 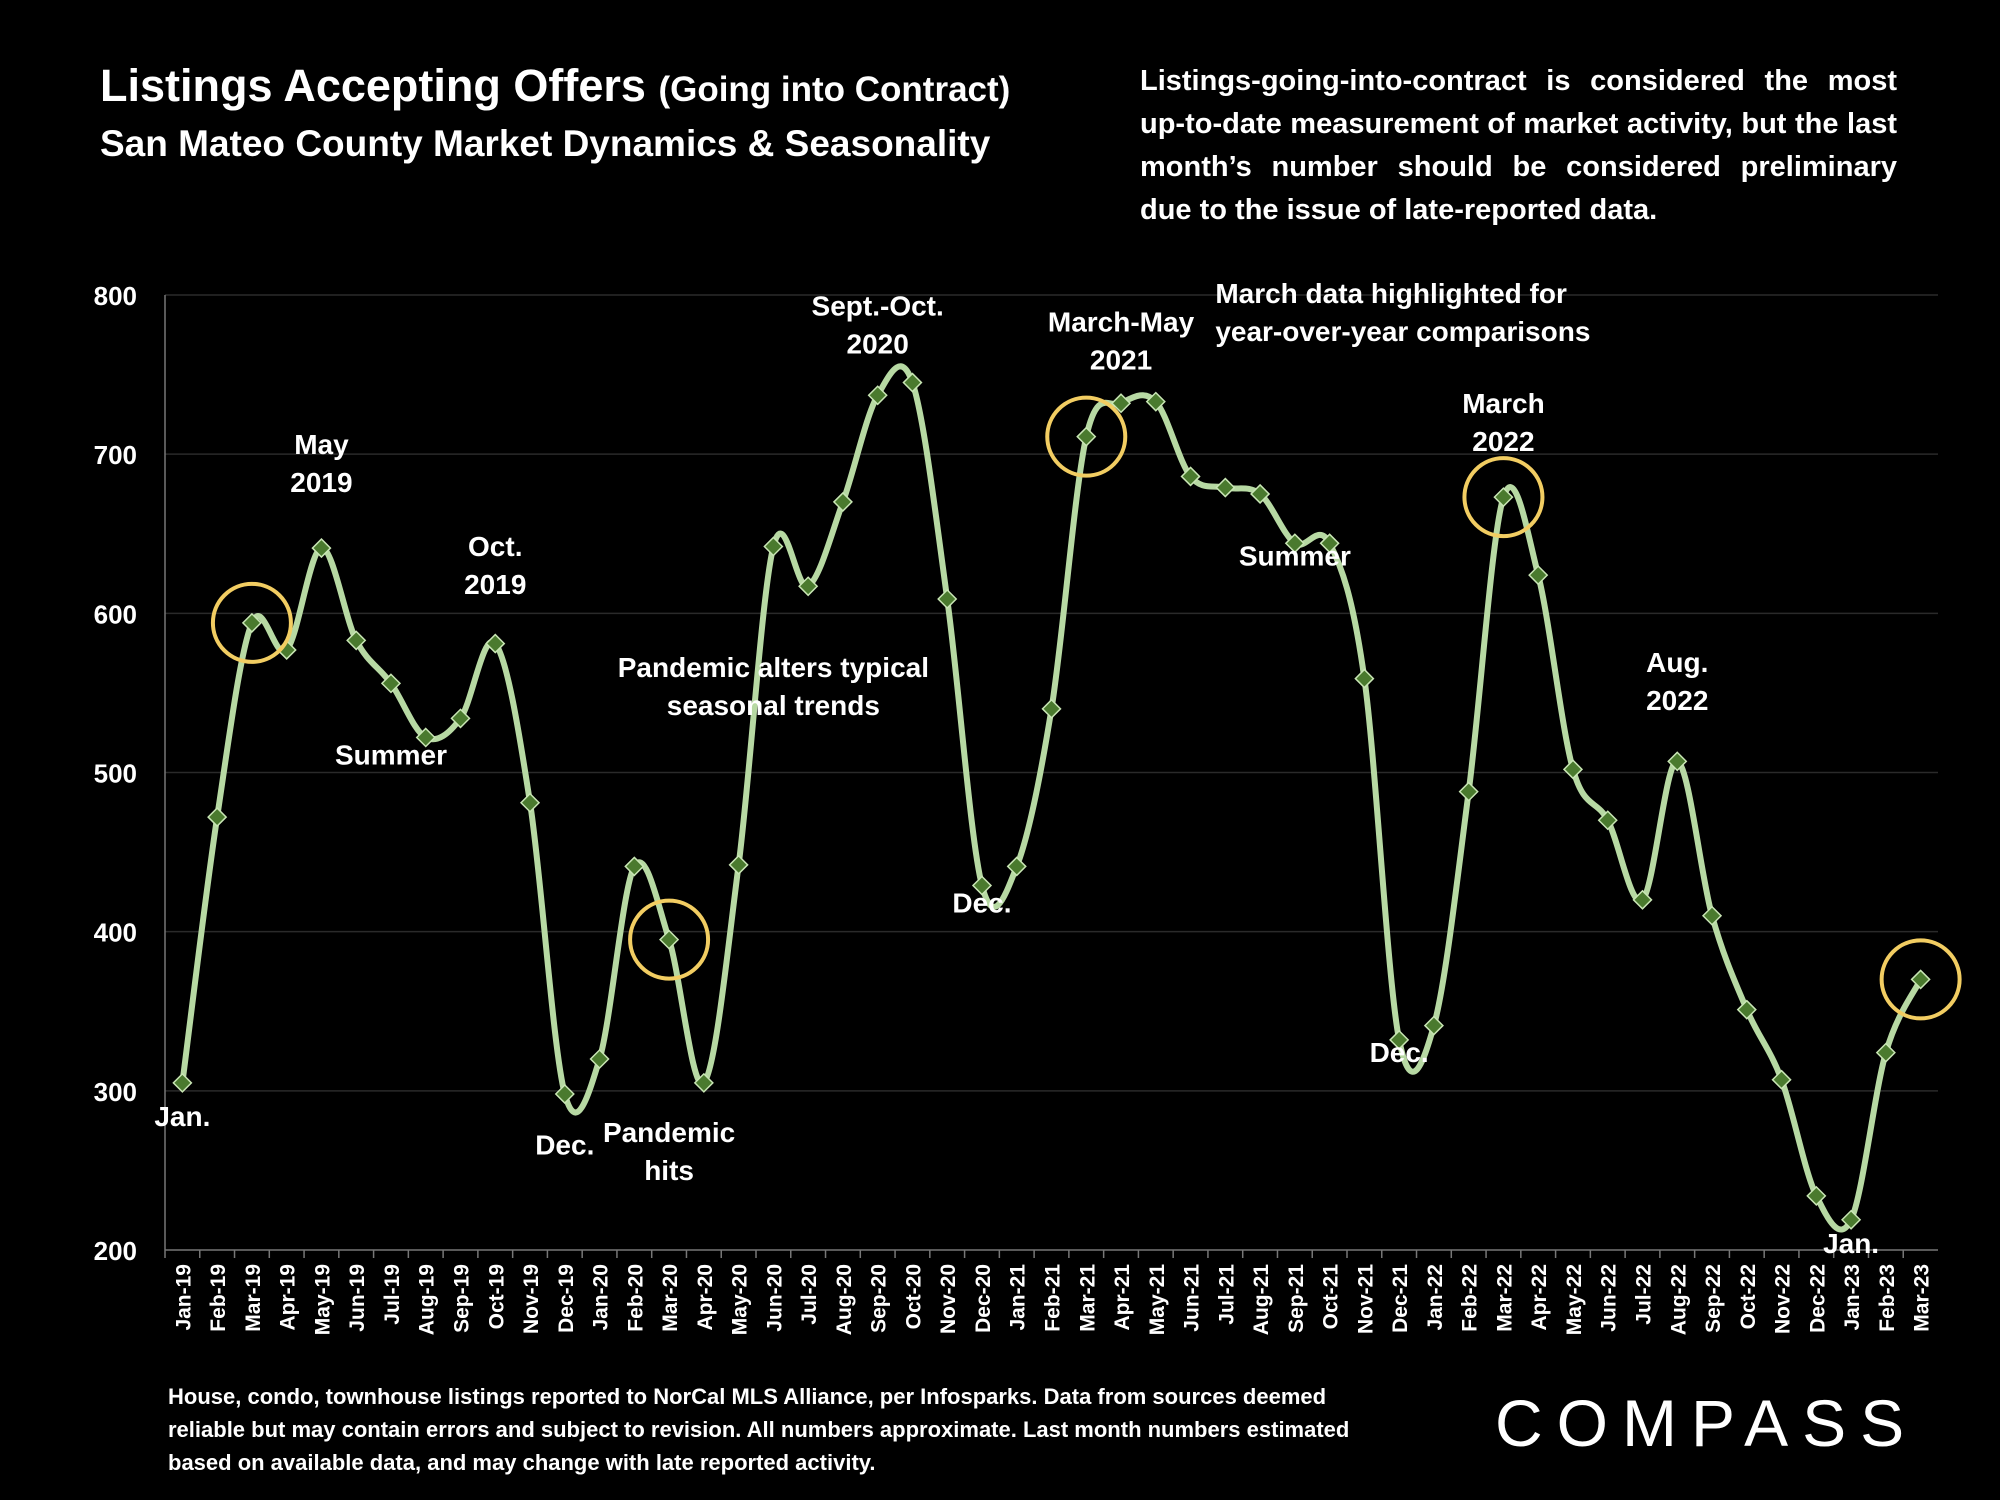 I want to click on x-tick-label: Oct-22, so click(x=1748, y=1296).